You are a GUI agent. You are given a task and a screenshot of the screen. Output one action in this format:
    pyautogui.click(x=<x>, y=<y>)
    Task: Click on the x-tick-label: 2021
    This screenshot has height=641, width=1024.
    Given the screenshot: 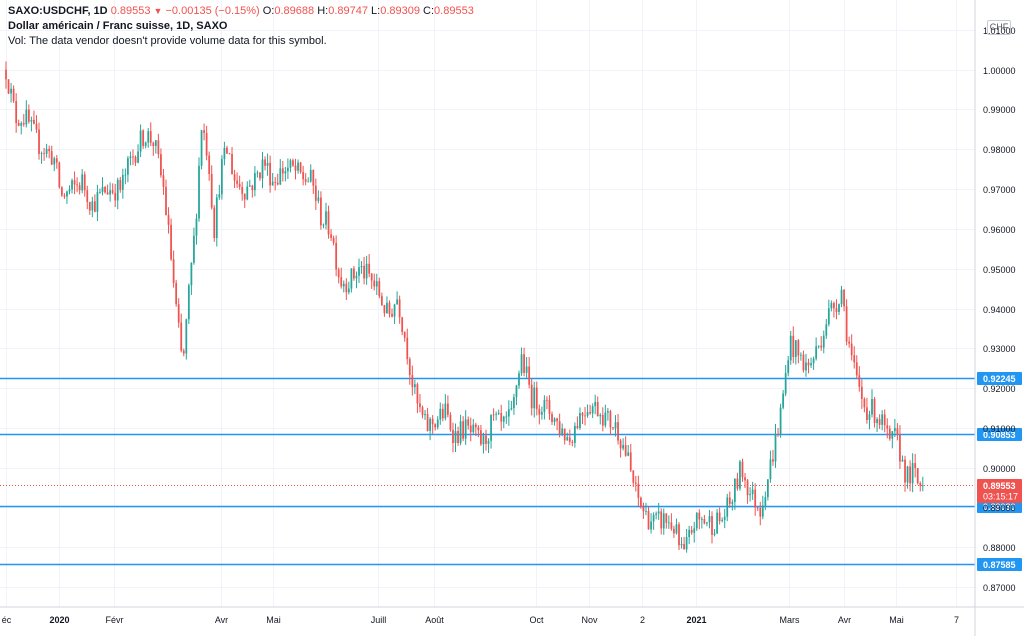 What is the action you would take?
    pyautogui.click(x=696, y=620)
    